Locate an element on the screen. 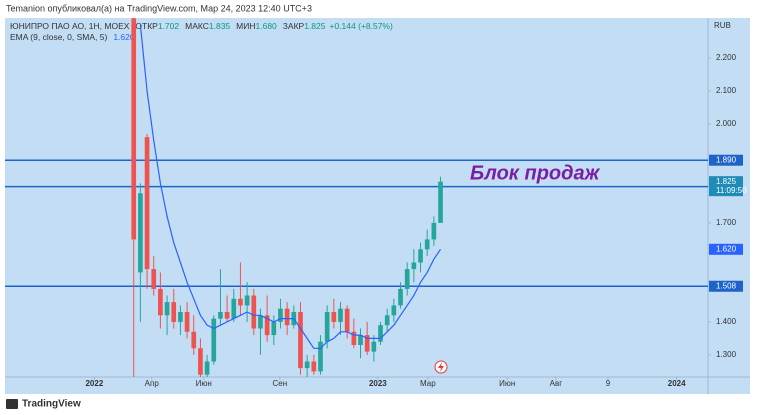 Image resolution: width=758 pixels, height=415 pixels. ema-label: 1.620 is located at coordinates (726, 248).